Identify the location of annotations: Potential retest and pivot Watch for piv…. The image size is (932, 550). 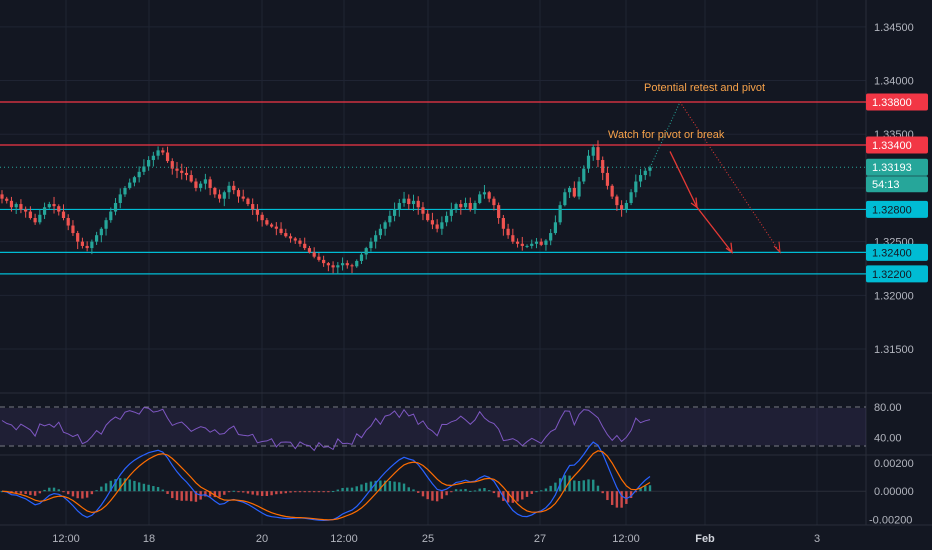
(686, 111).